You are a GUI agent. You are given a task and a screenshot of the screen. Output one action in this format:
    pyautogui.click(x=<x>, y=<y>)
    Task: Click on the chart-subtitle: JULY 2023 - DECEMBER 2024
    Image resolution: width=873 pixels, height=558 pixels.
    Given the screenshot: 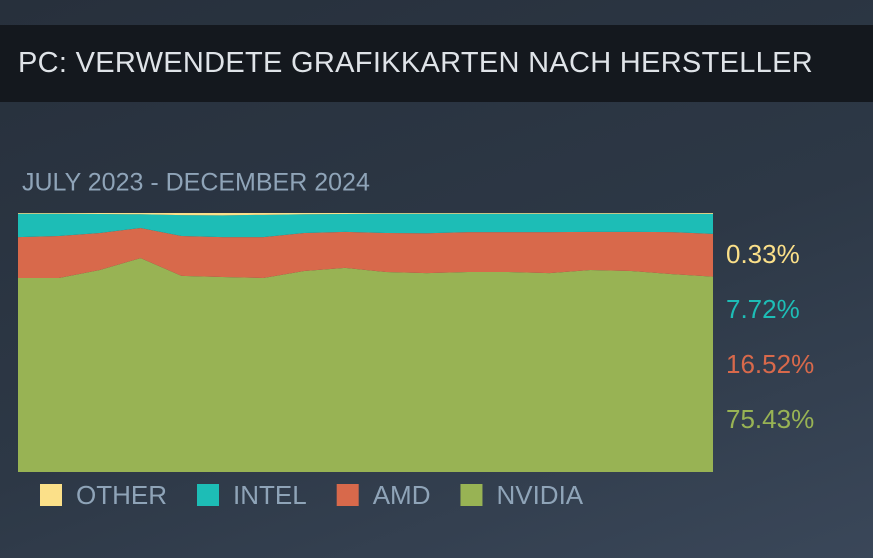 What is the action you would take?
    pyautogui.click(x=196, y=183)
    